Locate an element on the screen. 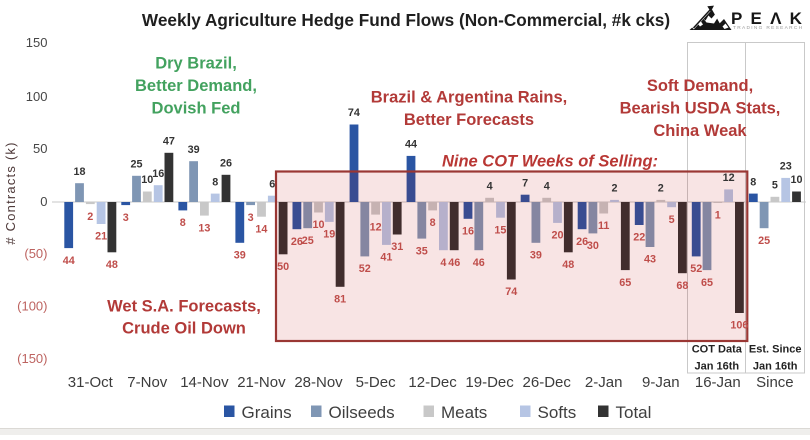  svg-text: 100 is located at coordinates (37, 96).